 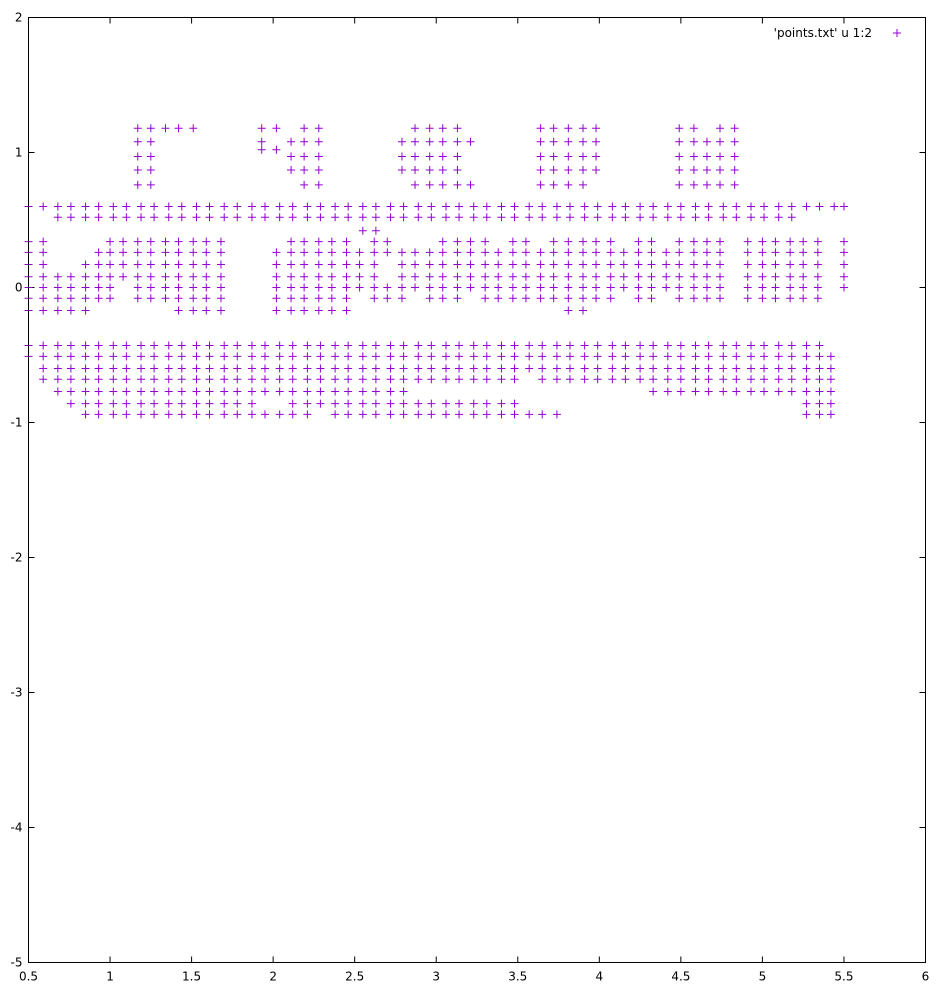 I want to click on legend: 'points.txt' u 1:2, so click(x=837, y=33).